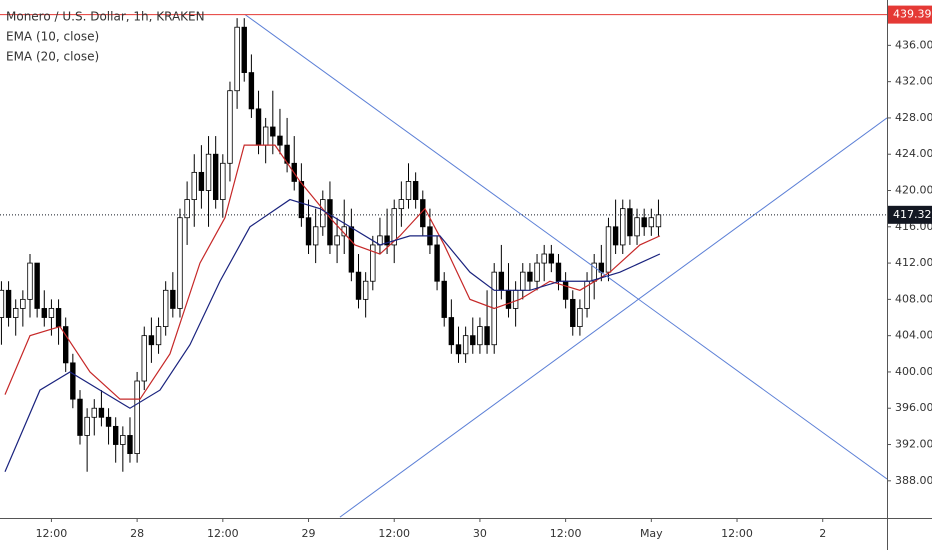  Describe the element at coordinates (105, 17) in the screenshot. I see `chart-title: Monero / U.S. Dollar, 1h, KRAKEN` at that location.